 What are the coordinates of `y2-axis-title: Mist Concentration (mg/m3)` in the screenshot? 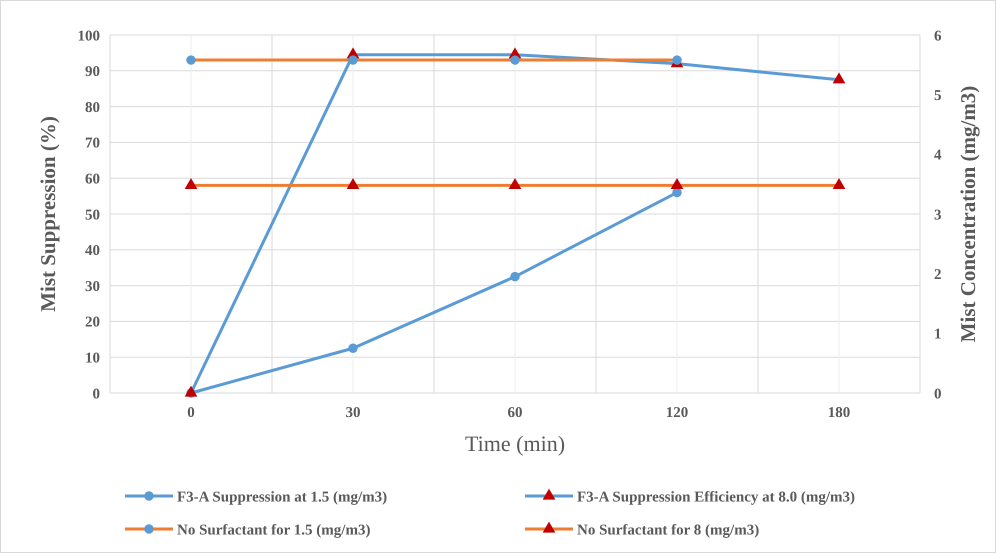 It's located at (968, 214).